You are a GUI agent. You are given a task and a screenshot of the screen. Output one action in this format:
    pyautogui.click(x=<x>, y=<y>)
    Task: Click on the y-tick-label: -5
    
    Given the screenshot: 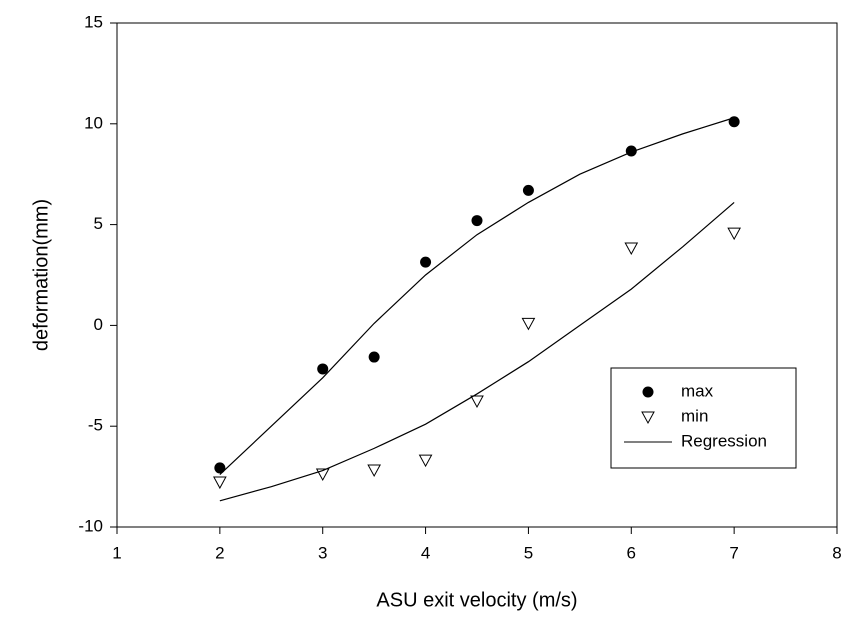 What is the action you would take?
    pyautogui.click(x=95, y=425)
    